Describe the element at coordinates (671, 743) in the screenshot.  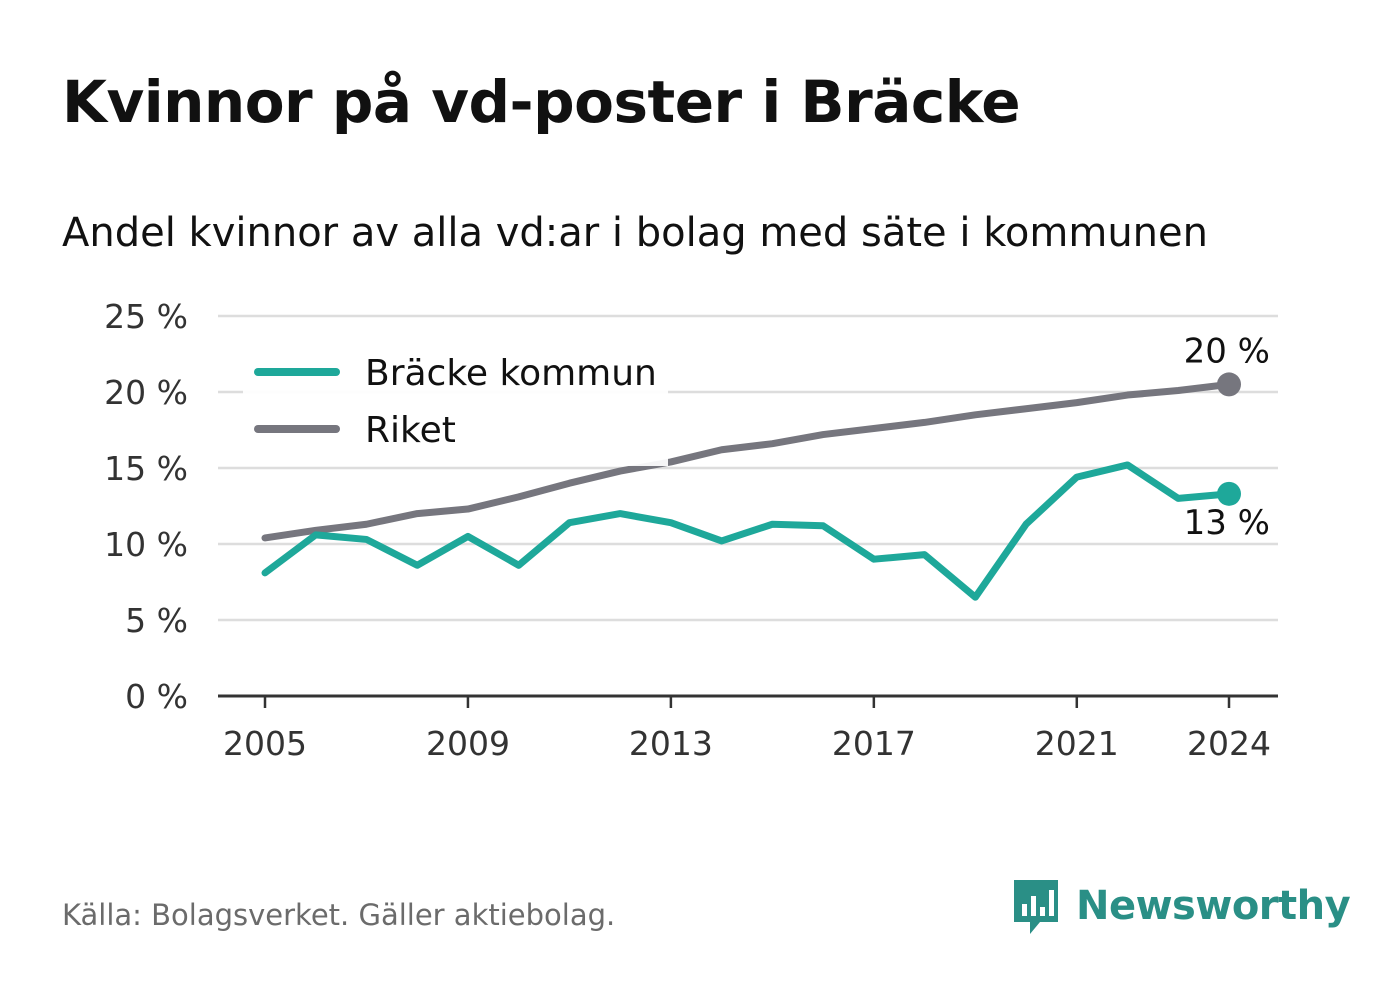
I see `x-tick-label: 2013` at that location.